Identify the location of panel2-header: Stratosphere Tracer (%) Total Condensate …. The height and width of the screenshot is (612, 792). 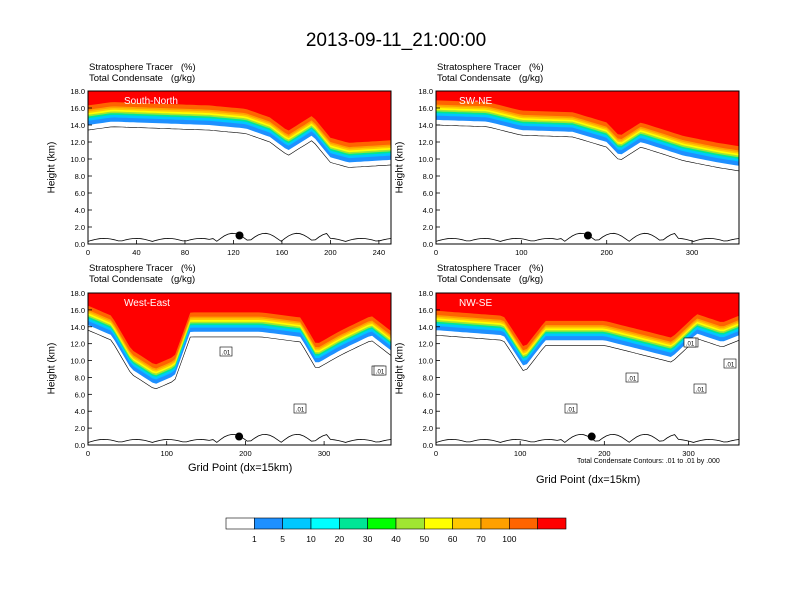
(490, 73).